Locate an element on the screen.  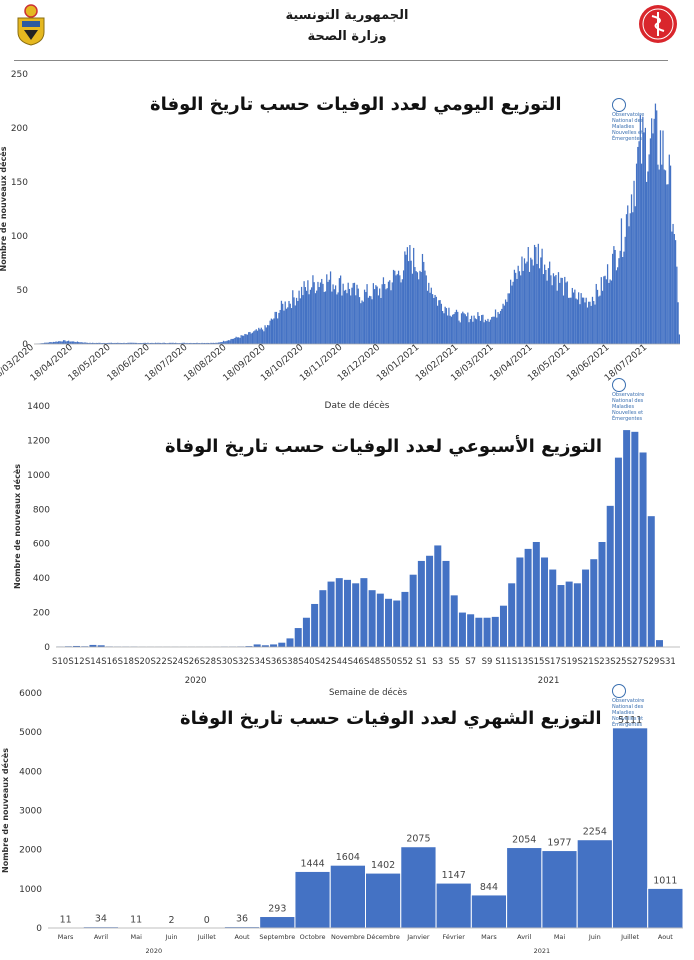
x-tick-label: S1 is located at coordinates (421, 662).